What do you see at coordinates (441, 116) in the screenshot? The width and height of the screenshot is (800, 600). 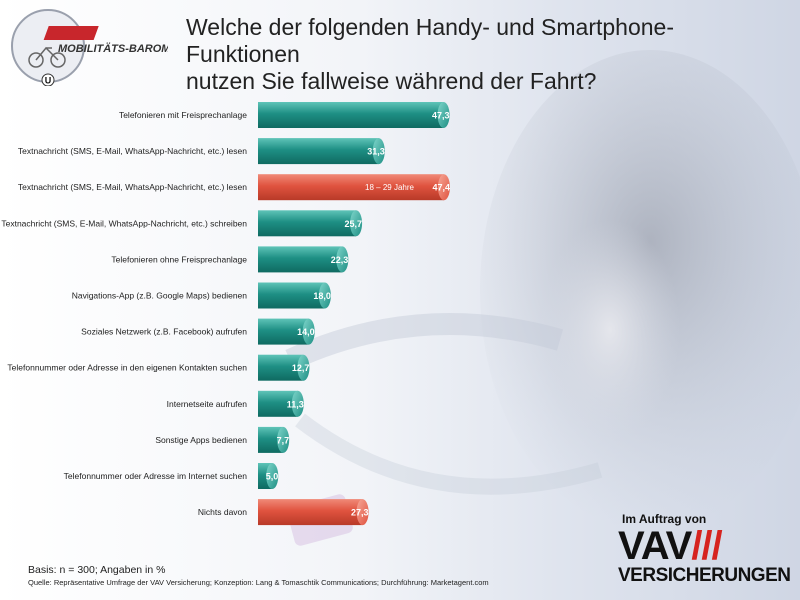 I see `value-label: 47,3` at bounding box center [441, 116].